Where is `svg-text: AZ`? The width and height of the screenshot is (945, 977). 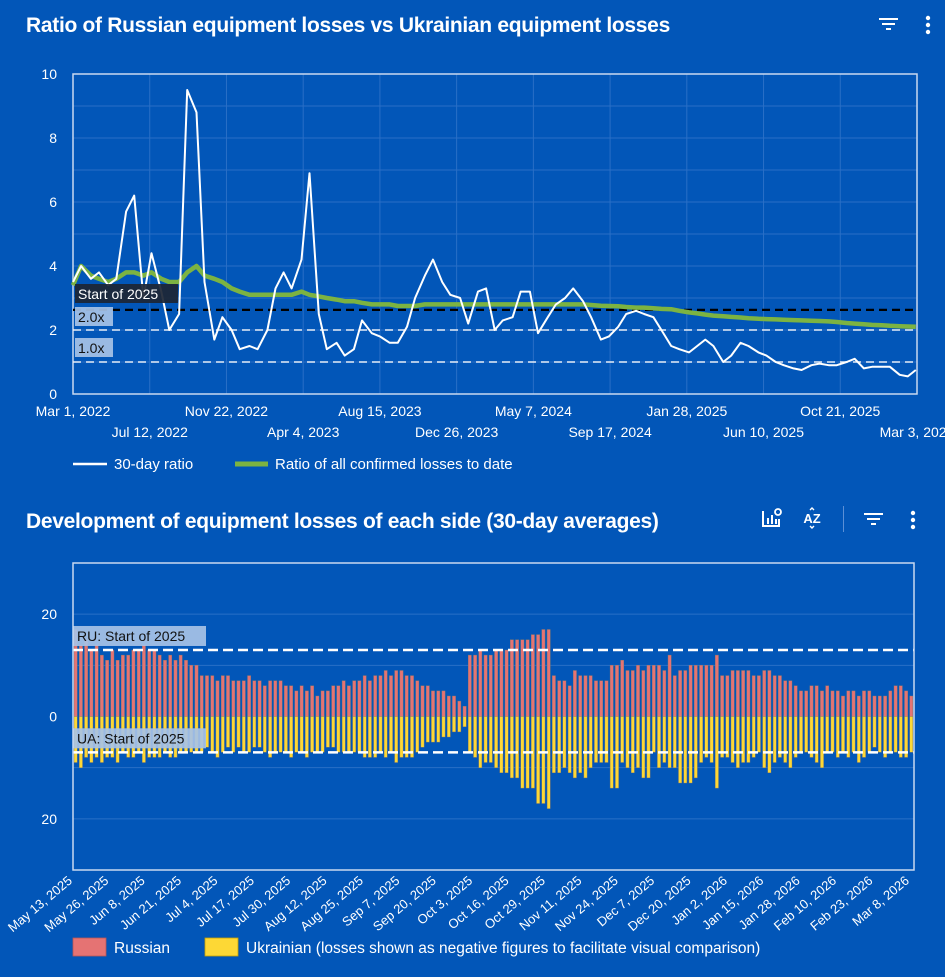 svg-text: AZ is located at coordinates (811, 518).